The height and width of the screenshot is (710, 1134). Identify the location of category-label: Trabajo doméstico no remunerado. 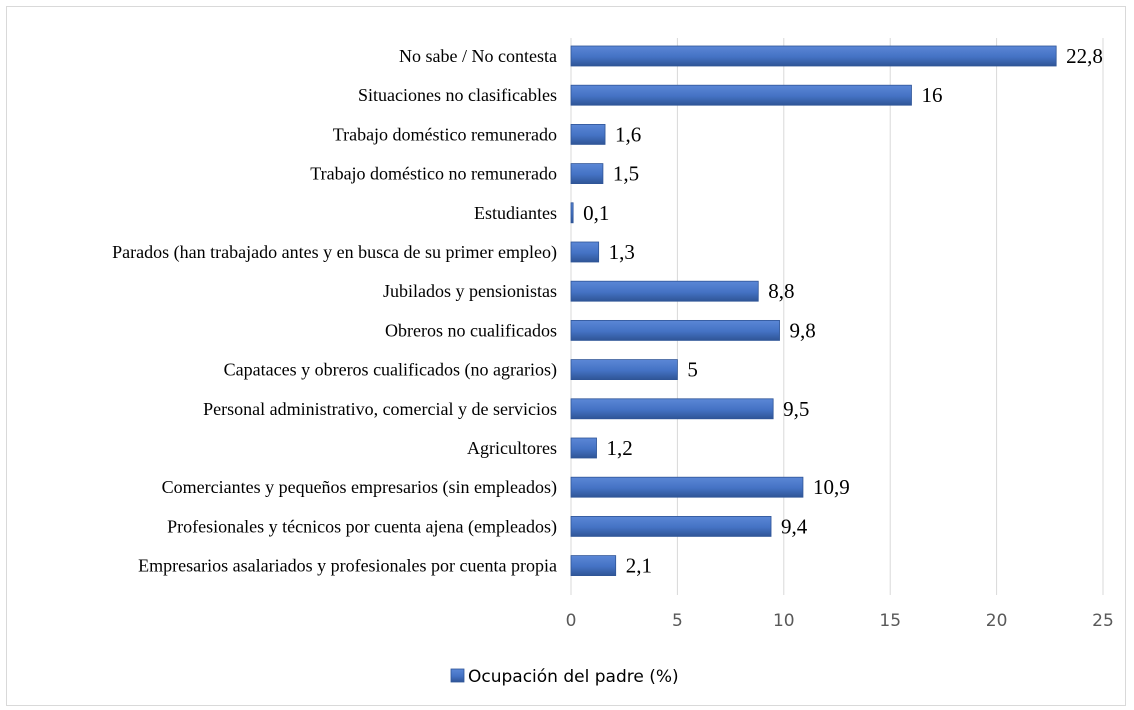
(433, 174).